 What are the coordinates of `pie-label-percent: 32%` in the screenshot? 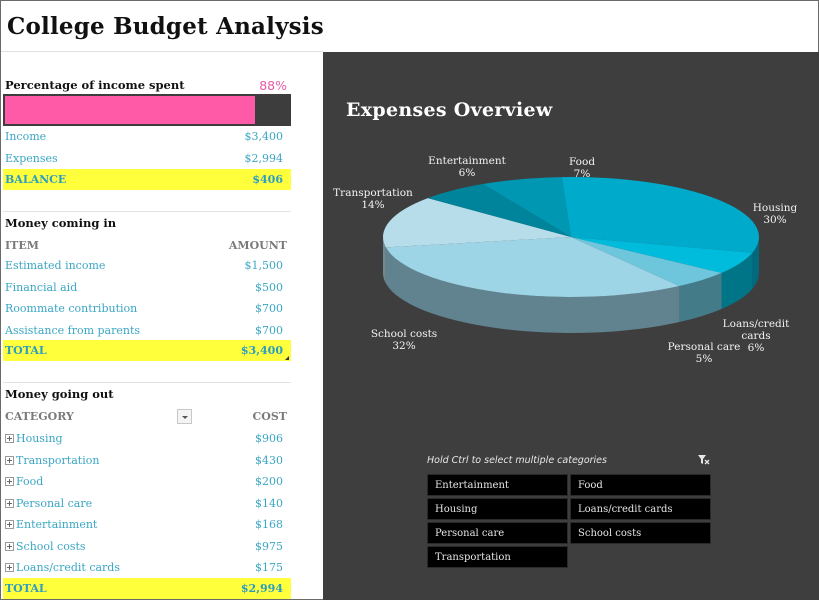 It's located at (404, 346).